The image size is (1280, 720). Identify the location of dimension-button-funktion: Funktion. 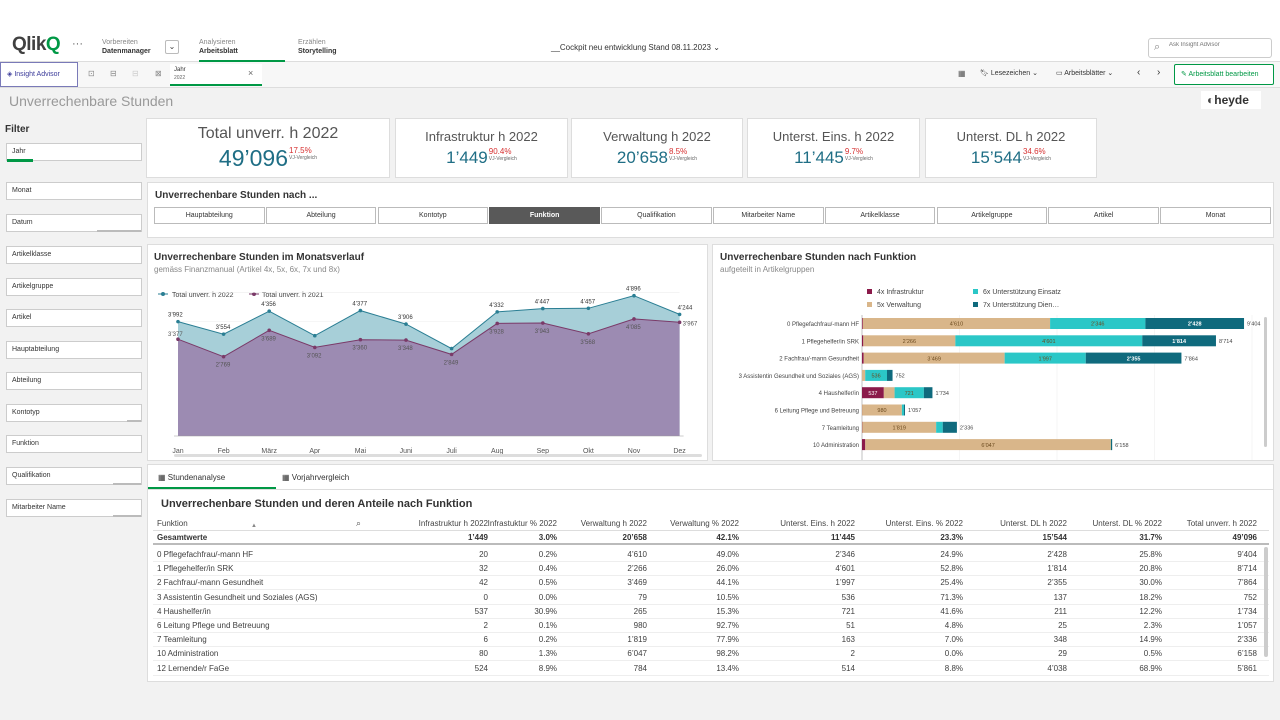
(544, 215).